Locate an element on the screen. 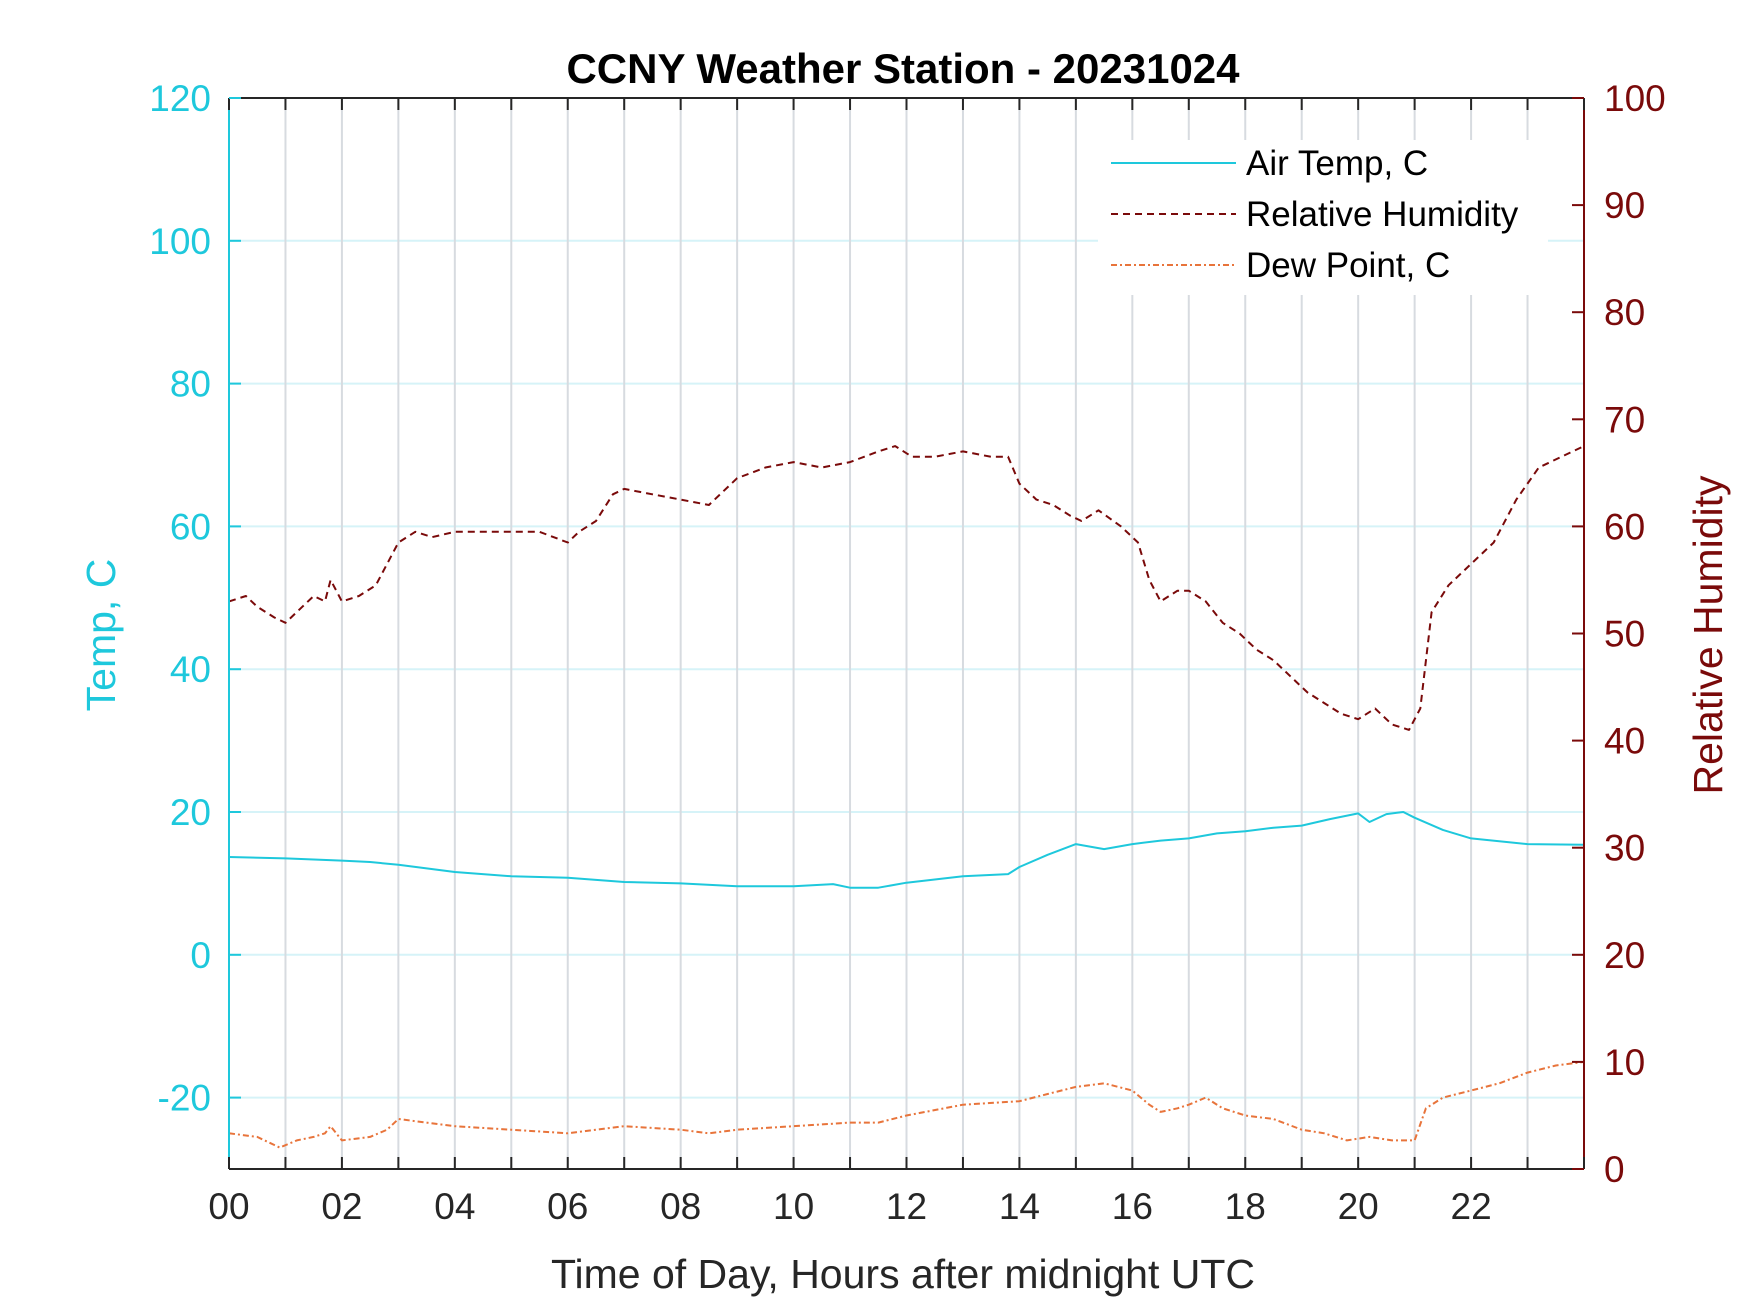 This screenshot has width=1750, height=1313. y-axis-left-label: Temp, C is located at coordinates (101, 635).